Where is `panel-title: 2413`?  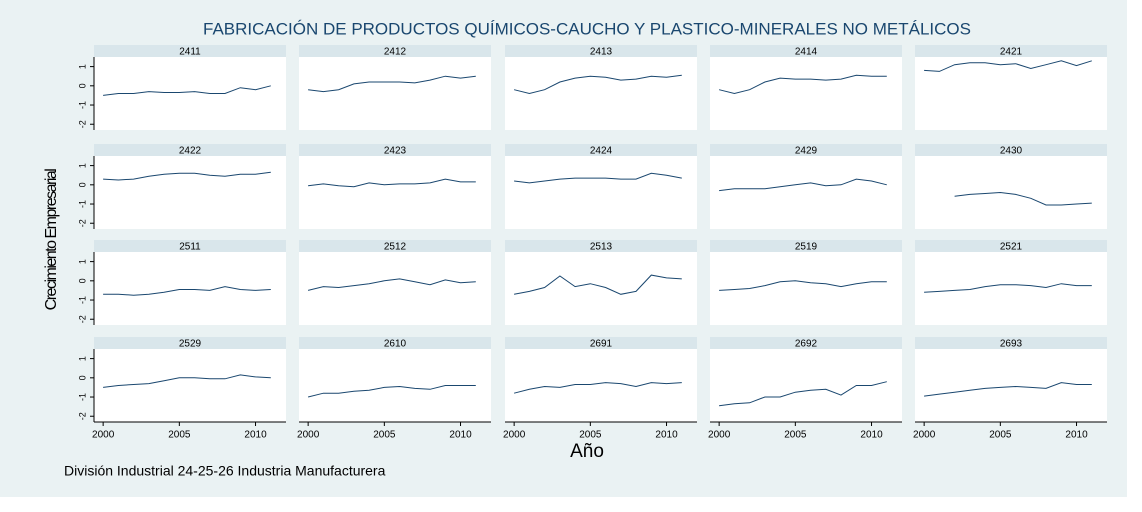
panel-title: 2413 is located at coordinates (601, 52).